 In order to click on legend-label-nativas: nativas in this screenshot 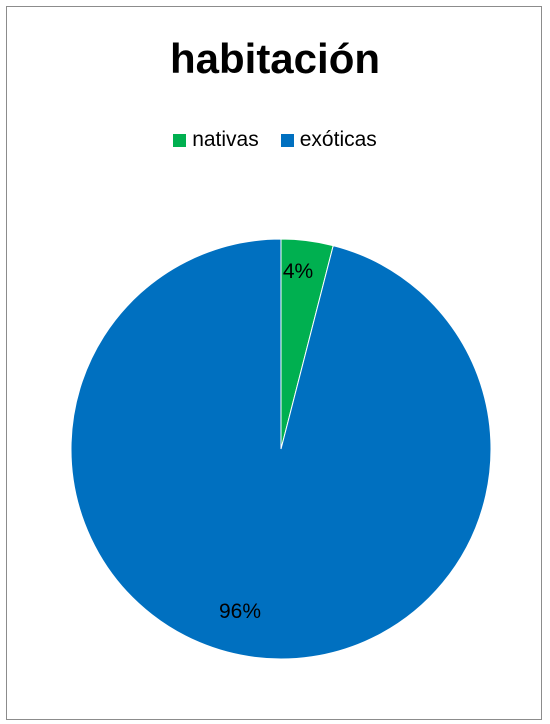, I will do `click(225, 139)`.